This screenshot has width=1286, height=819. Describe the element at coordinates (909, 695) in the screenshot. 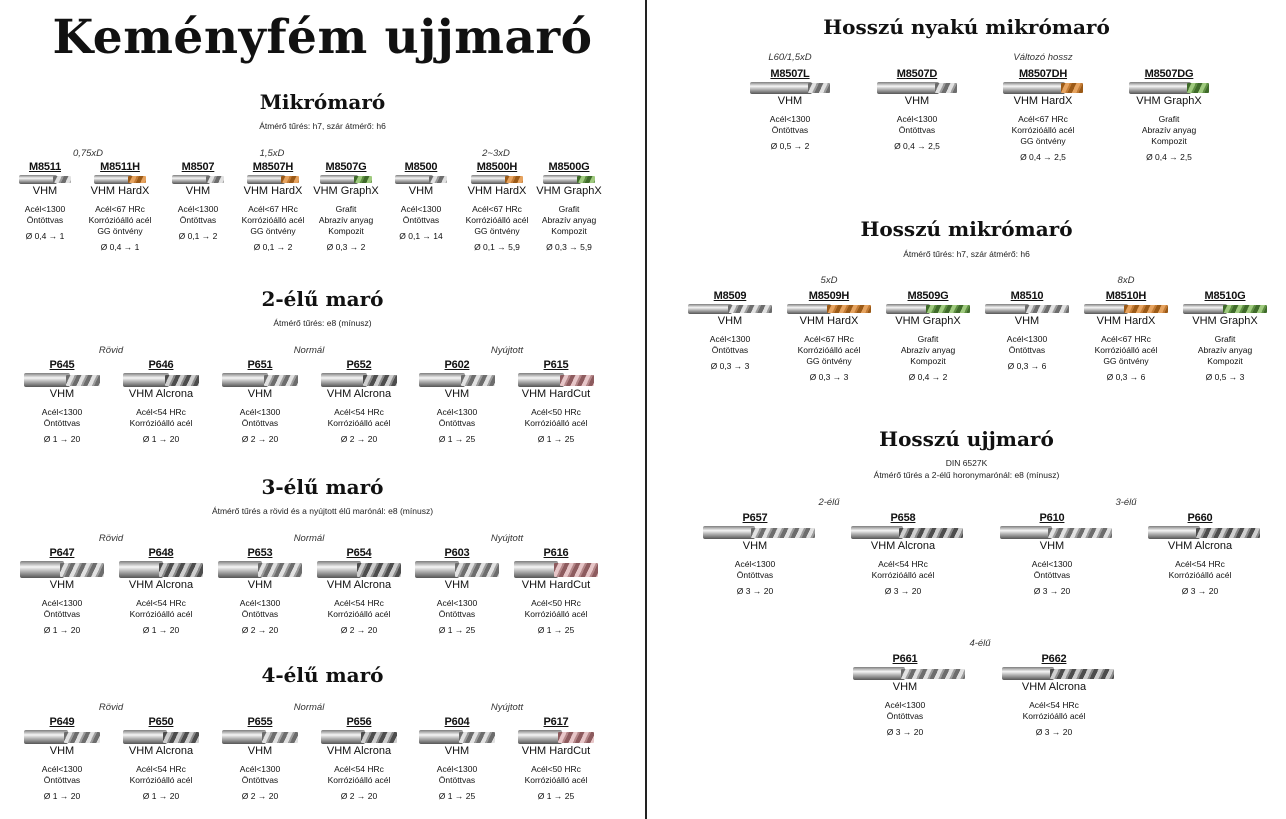

I see `tool-card-p661: P661 VHM Acél<1300 Öntöttvas Ø 3 → 20` at that location.